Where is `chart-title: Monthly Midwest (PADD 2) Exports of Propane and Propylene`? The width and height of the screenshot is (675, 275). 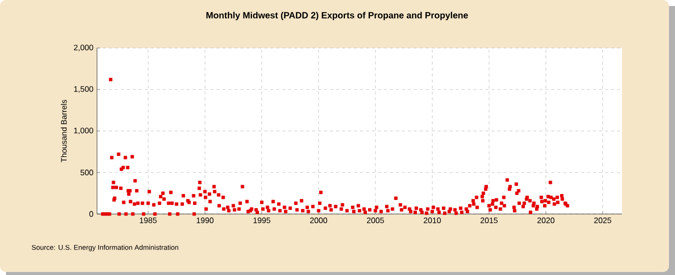
chart-title: Monthly Midwest (PADD 2) Exports of Propane and Propylene is located at coordinates (337, 16).